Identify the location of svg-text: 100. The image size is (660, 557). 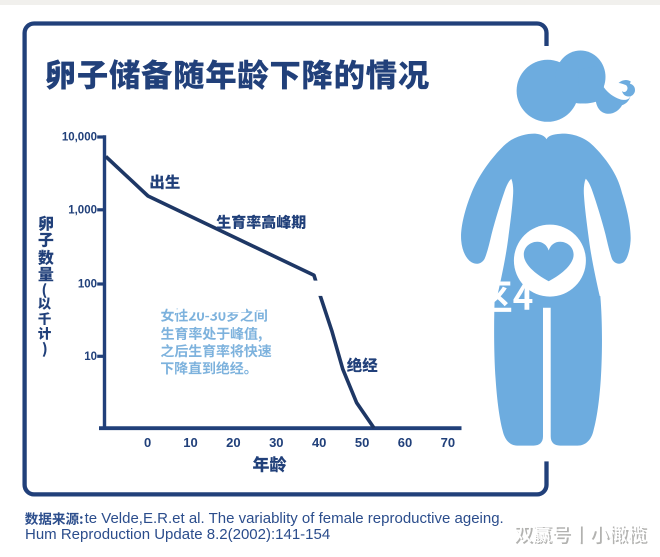
(87, 285).